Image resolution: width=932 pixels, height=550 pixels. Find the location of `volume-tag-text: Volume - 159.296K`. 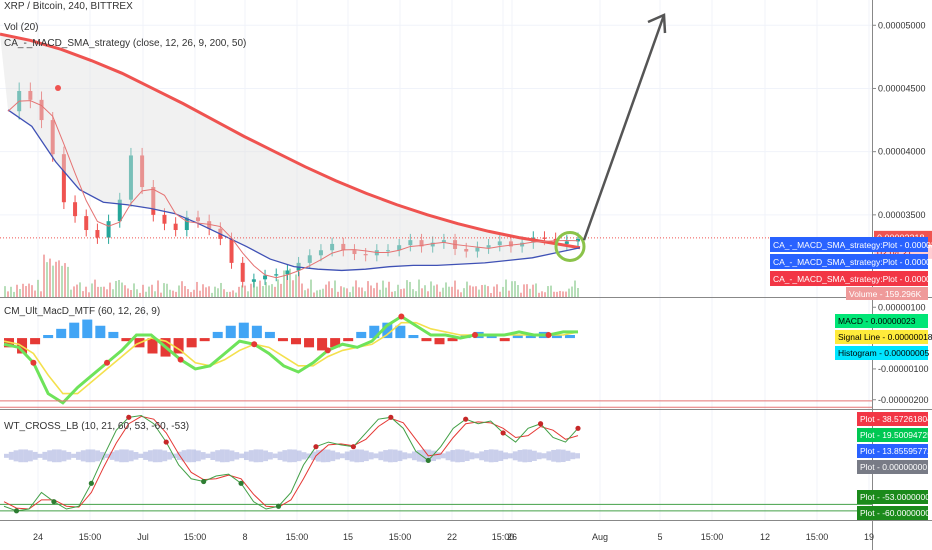

volume-tag-text: Volume - 159.296K is located at coordinates (885, 294).